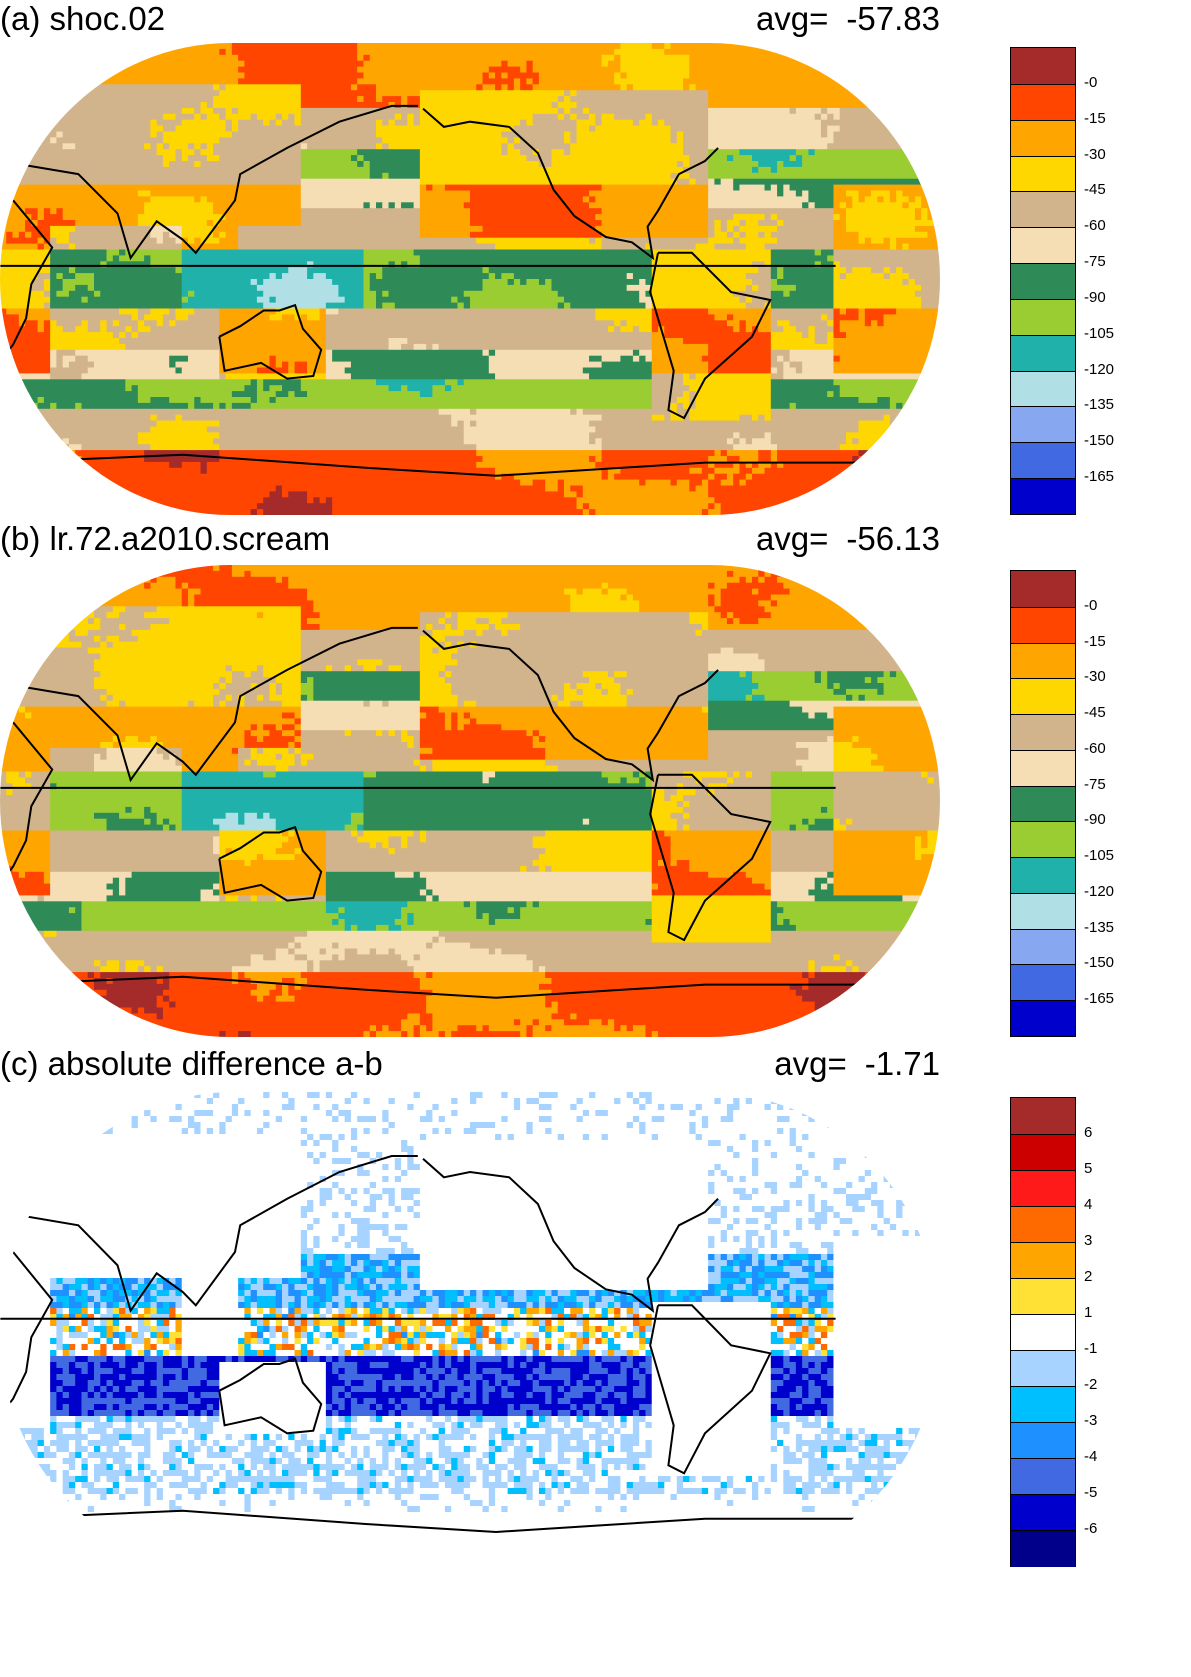  What do you see at coordinates (1091, 1420) in the screenshot?
I see `colorbar-label: -3` at bounding box center [1091, 1420].